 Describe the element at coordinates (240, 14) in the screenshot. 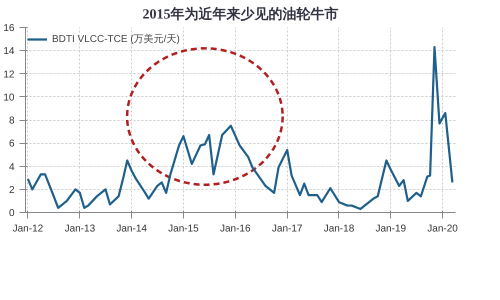

I see `chart-title: 2015年为近年来少见的油轮牛市` at that location.